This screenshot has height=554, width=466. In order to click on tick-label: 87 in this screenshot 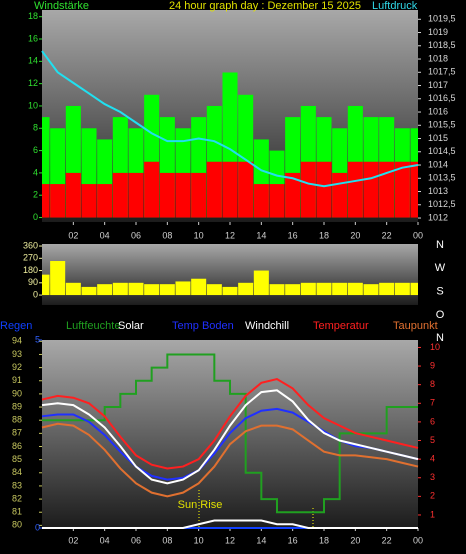, I will do `click(17, 433)`.